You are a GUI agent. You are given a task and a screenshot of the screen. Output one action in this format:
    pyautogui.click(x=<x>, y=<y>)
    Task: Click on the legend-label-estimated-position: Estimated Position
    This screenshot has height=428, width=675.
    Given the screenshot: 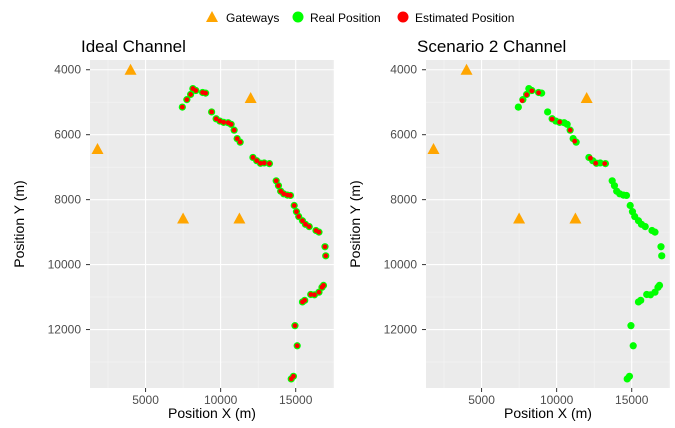 What is the action you would take?
    pyautogui.click(x=464, y=18)
    